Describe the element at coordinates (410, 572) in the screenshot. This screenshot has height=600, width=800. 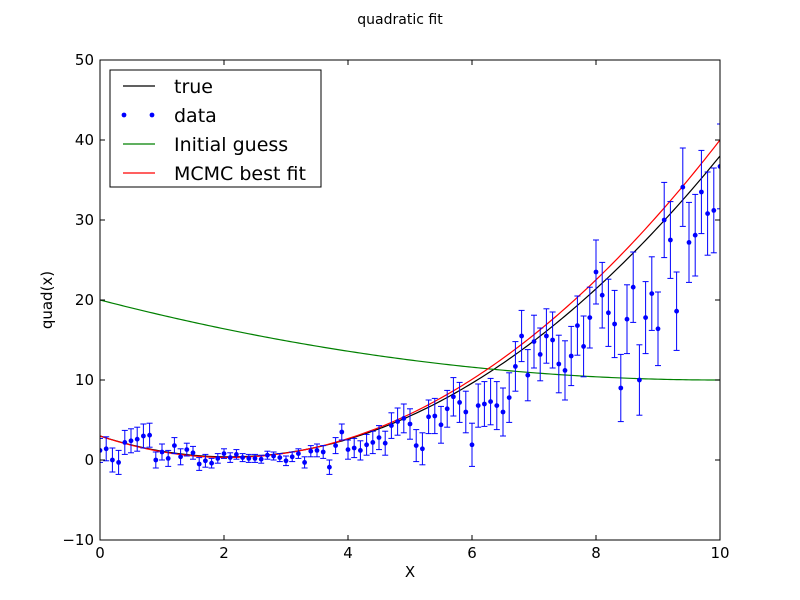
I see `x-axis-label: X` at that location.